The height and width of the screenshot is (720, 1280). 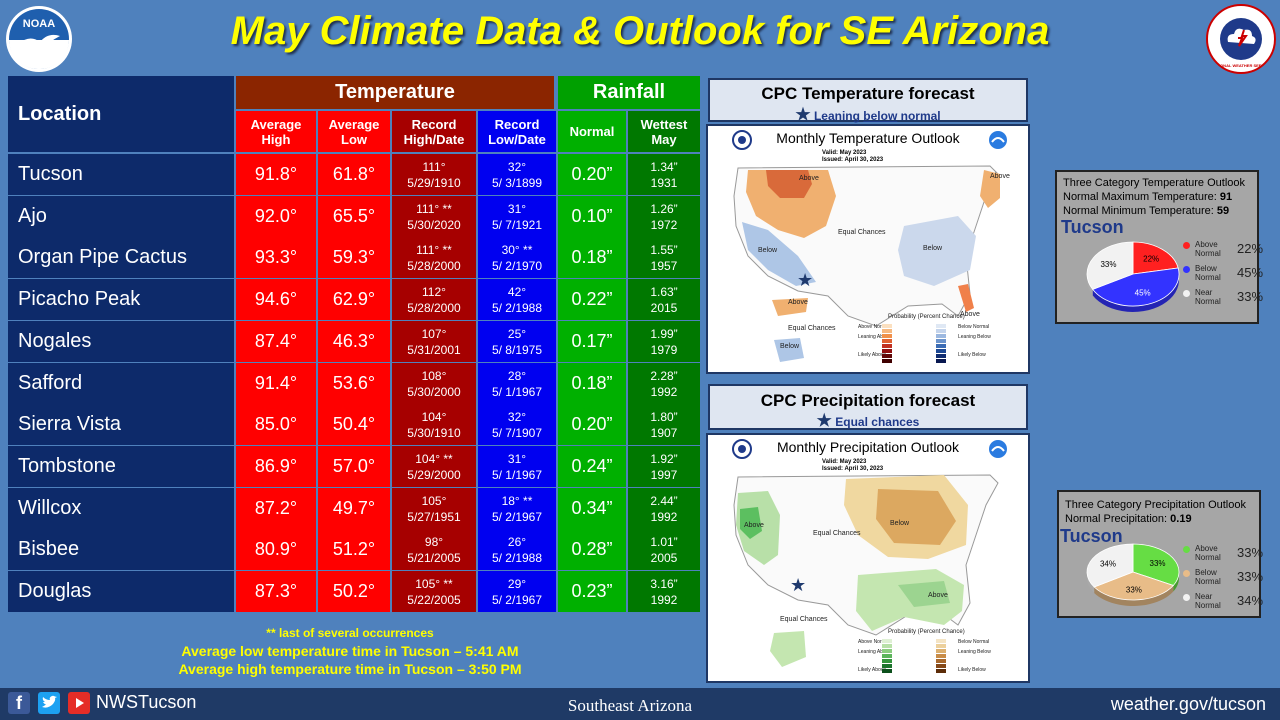 I want to click on youtube-icon, so click(x=79, y=703).